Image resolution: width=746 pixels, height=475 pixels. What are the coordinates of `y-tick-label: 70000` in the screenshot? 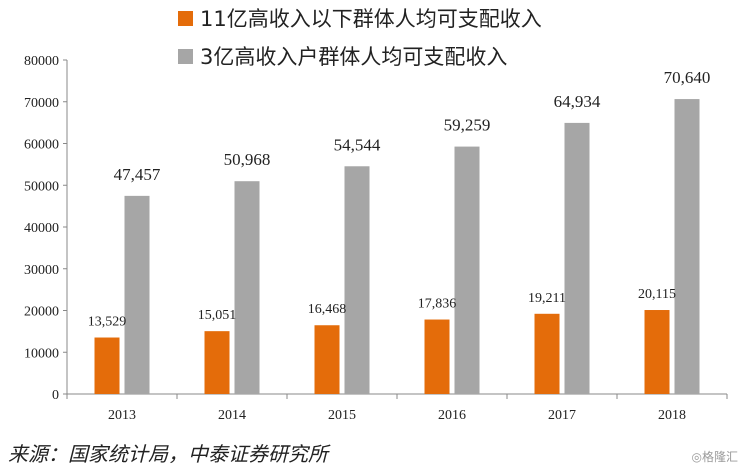 It's located at (41, 103).